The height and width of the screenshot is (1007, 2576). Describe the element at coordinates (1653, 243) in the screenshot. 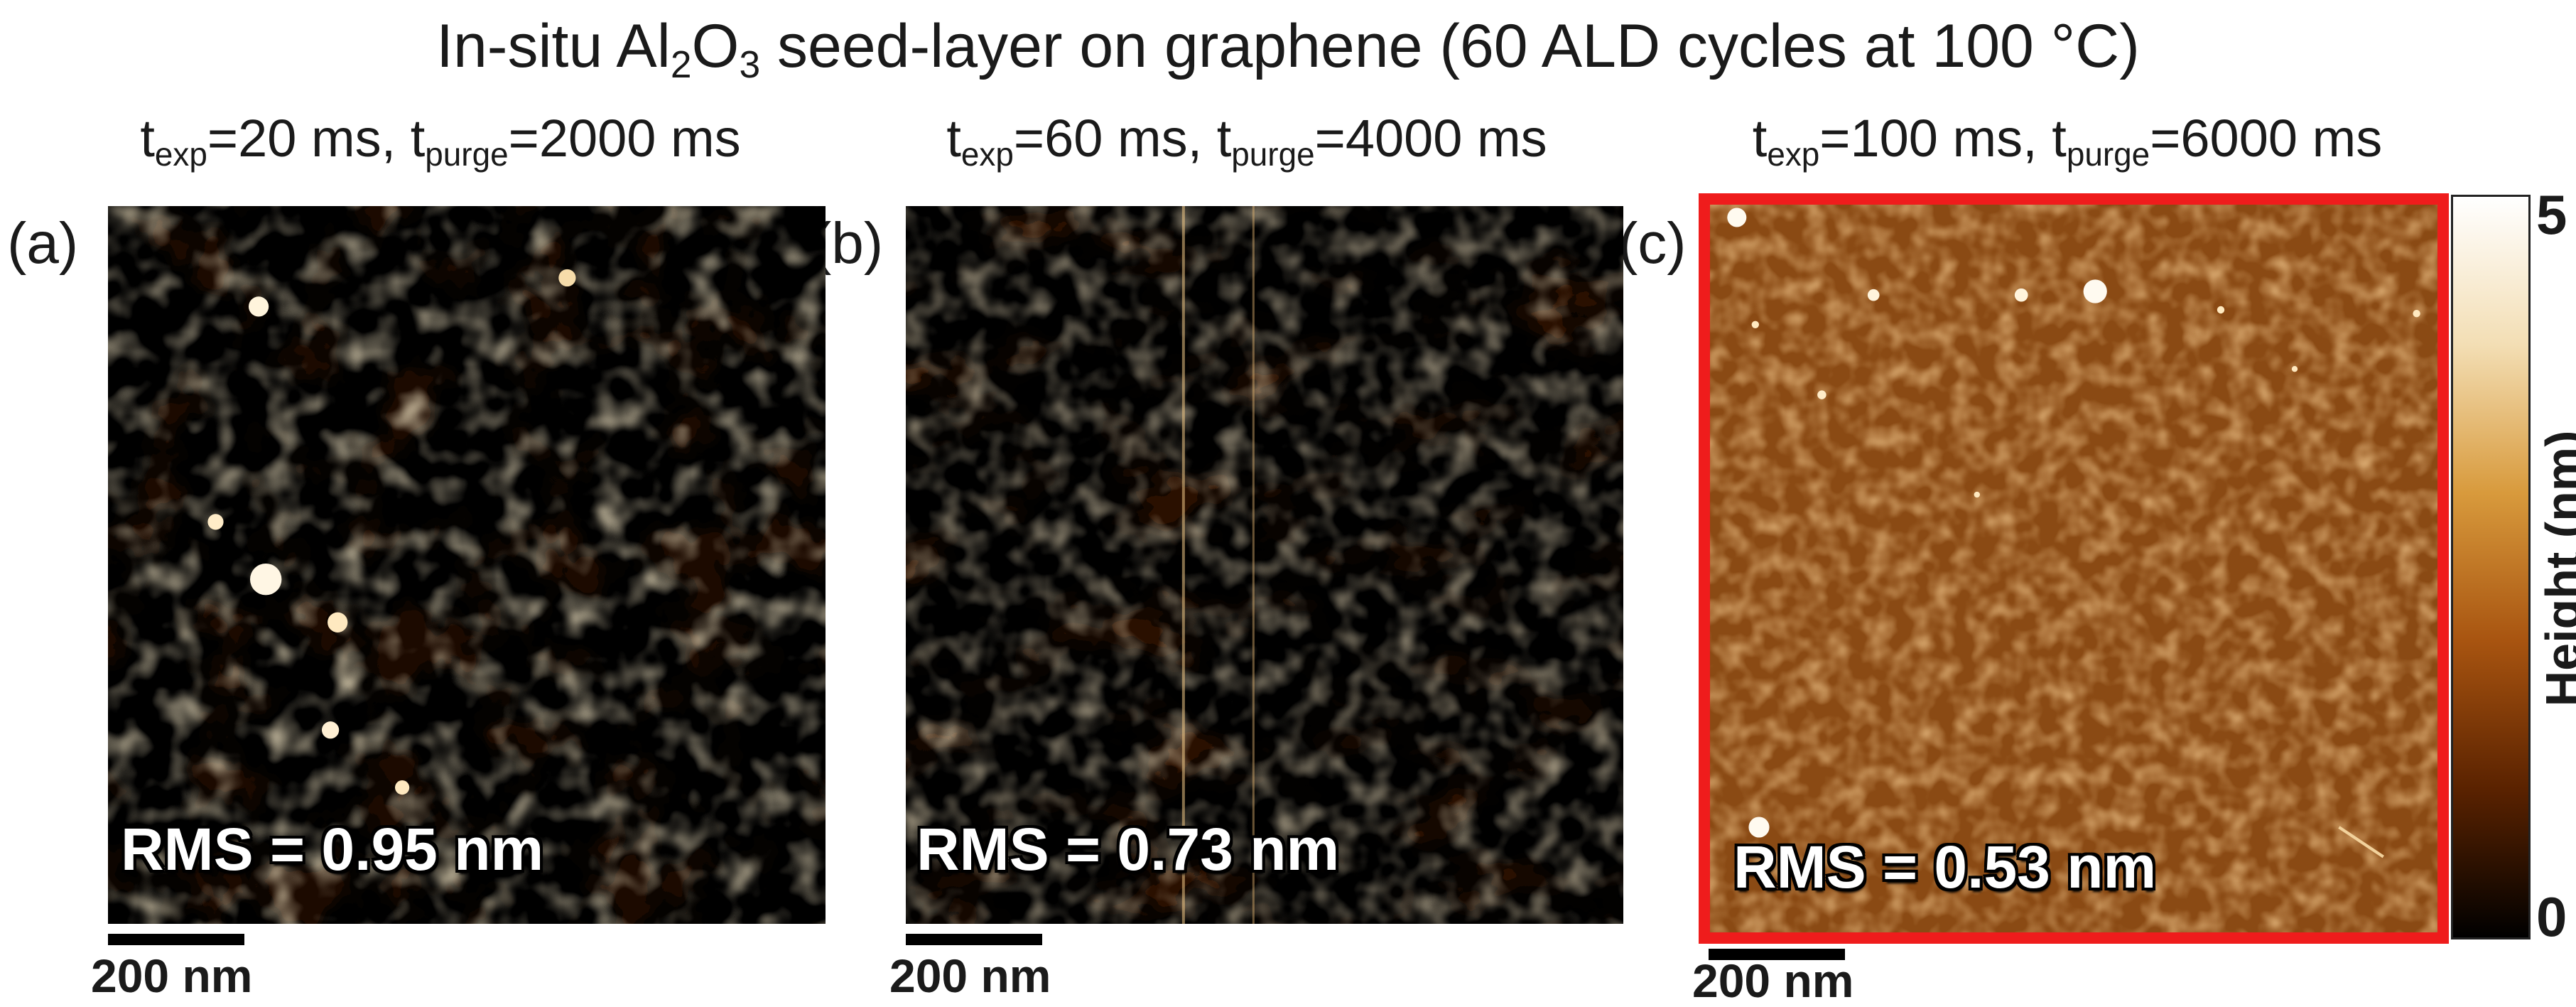

I see `panel-c-label: (c)` at that location.